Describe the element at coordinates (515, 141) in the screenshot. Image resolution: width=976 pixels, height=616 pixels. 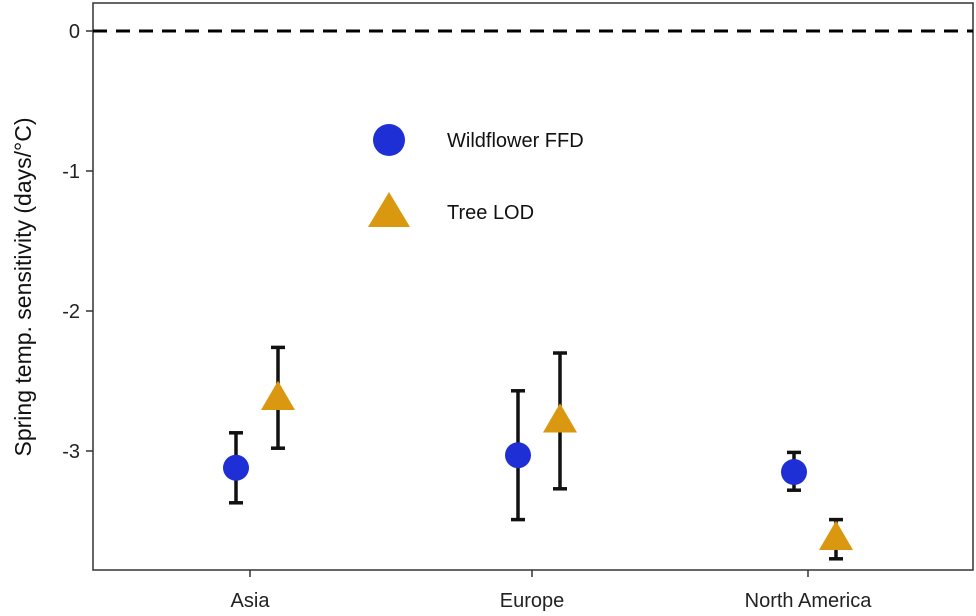
I see `legend-label-wildflower-ffd: Wildflower FFD` at that location.